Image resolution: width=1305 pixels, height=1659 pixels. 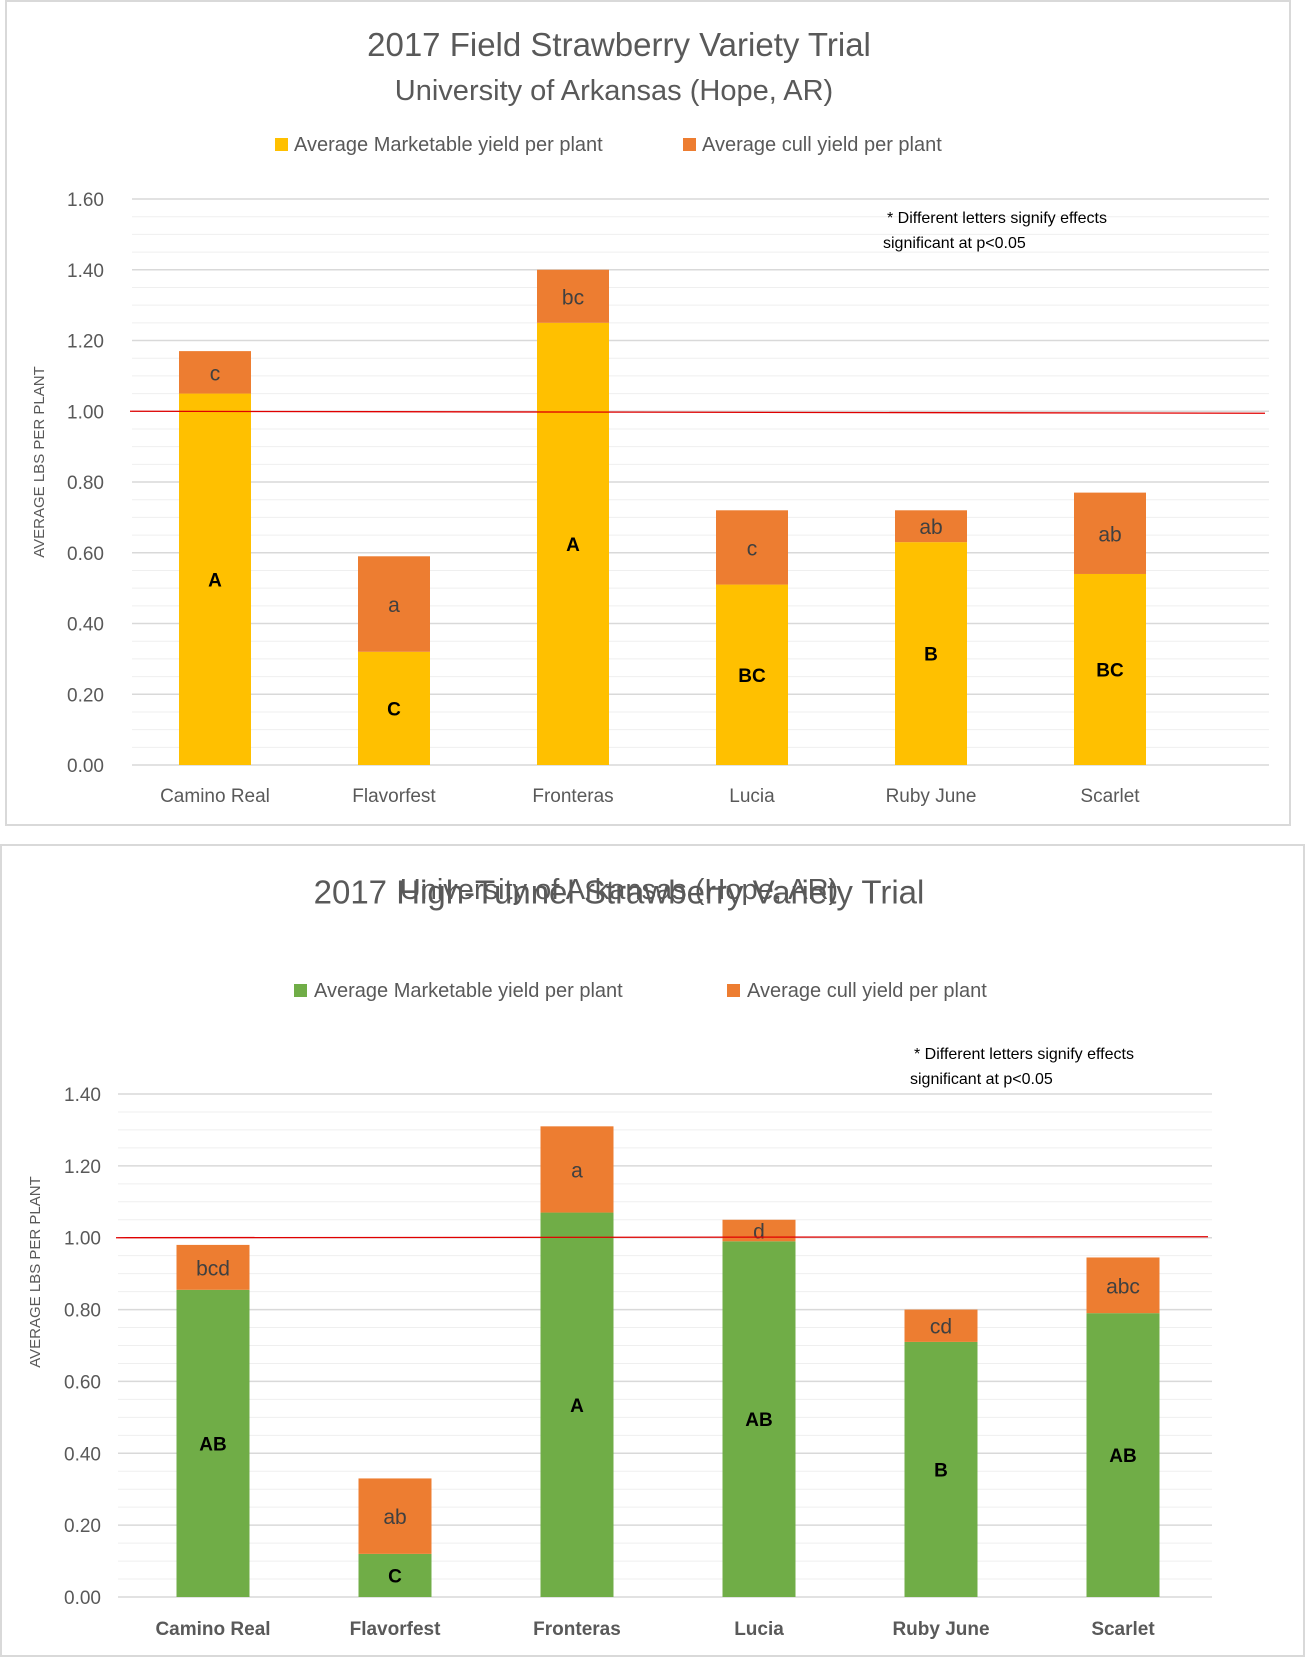 I want to click on data-label-marketable: B, so click(x=931, y=655).